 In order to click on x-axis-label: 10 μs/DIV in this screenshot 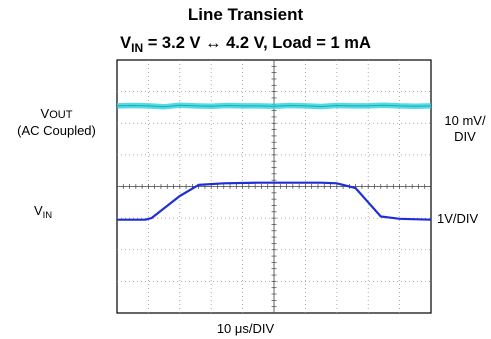, I will do `click(245, 328)`.